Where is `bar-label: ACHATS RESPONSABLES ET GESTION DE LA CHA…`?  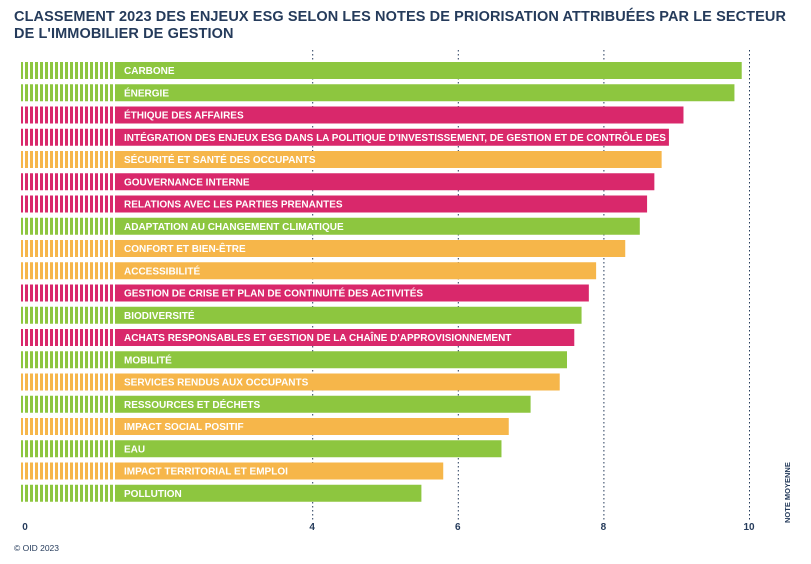 bar-label: ACHATS RESPONSABLES ET GESTION DE LA CHA… is located at coordinates (317, 337).